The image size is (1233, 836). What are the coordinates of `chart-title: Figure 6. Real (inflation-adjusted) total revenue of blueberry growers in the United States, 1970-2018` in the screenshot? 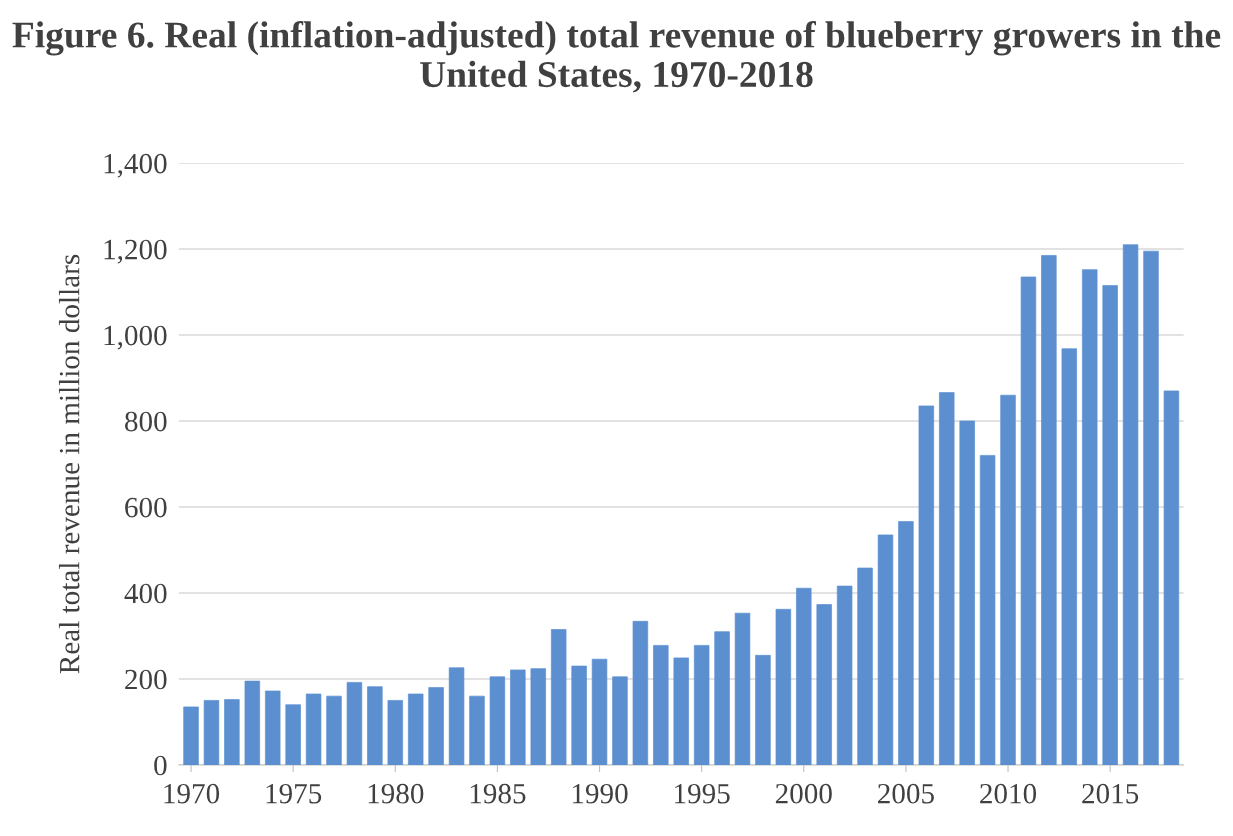 It's located at (616, 56).